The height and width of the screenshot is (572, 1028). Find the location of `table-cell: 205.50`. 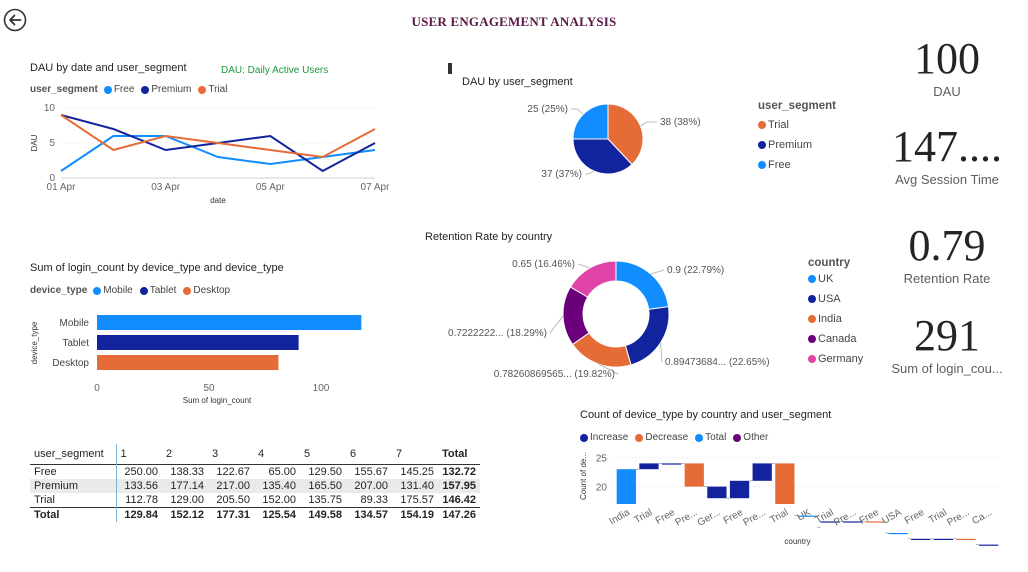

table-cell: 205.50 is located at coordinates (233, 500).